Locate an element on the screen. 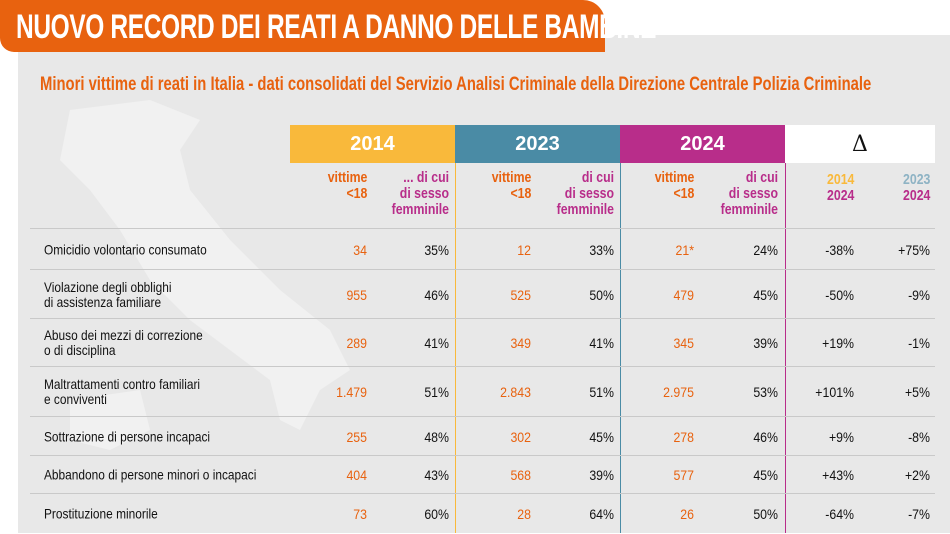 The image size is (950, 534). subheader-victims-2014: vittime <18 is located at coordinates (347, 186).